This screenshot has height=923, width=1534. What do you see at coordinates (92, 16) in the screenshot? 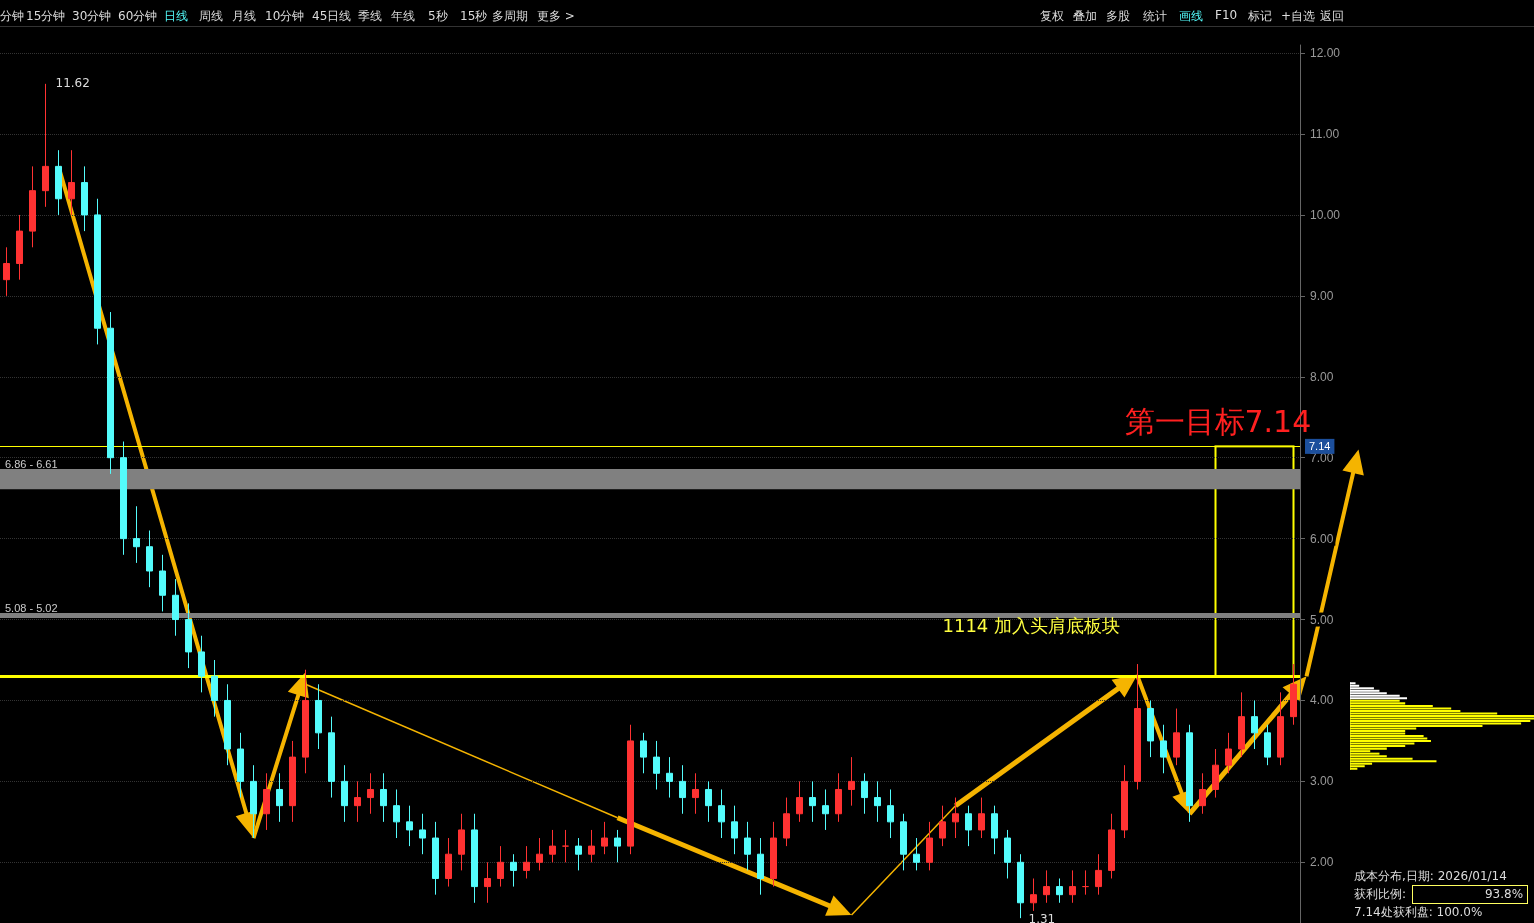
I see `text: 30分钟` at bounding box center [92, 16].